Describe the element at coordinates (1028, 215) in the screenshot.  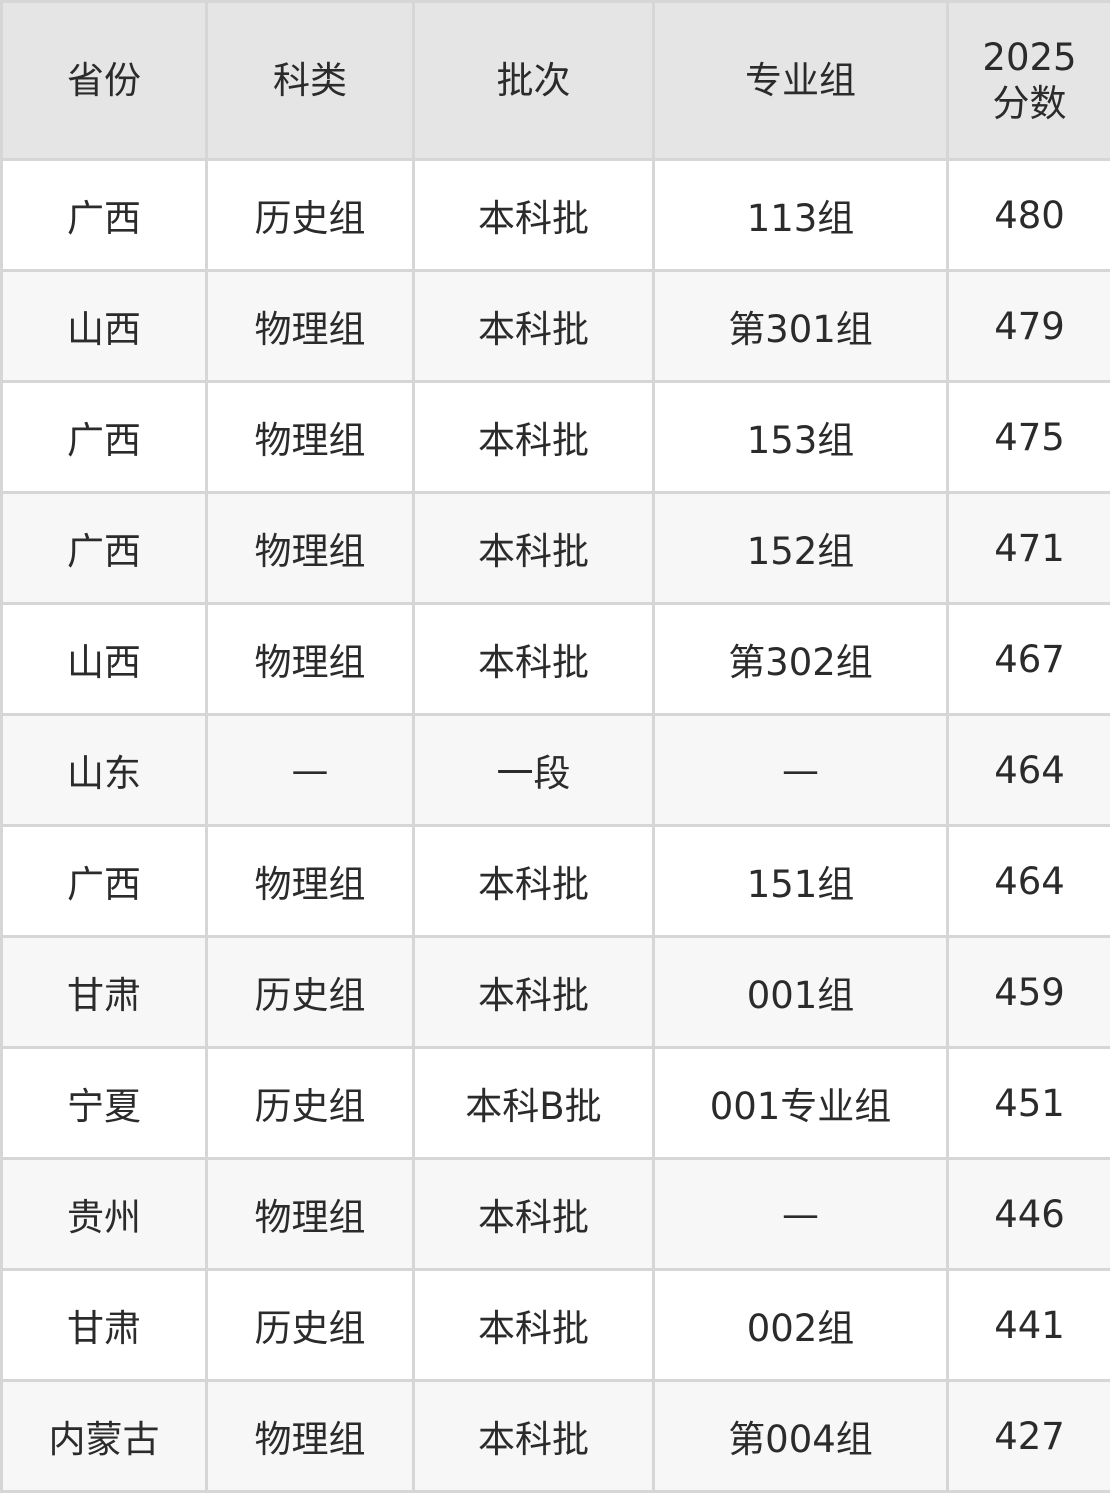
I see `cell-score: 480` at that location.